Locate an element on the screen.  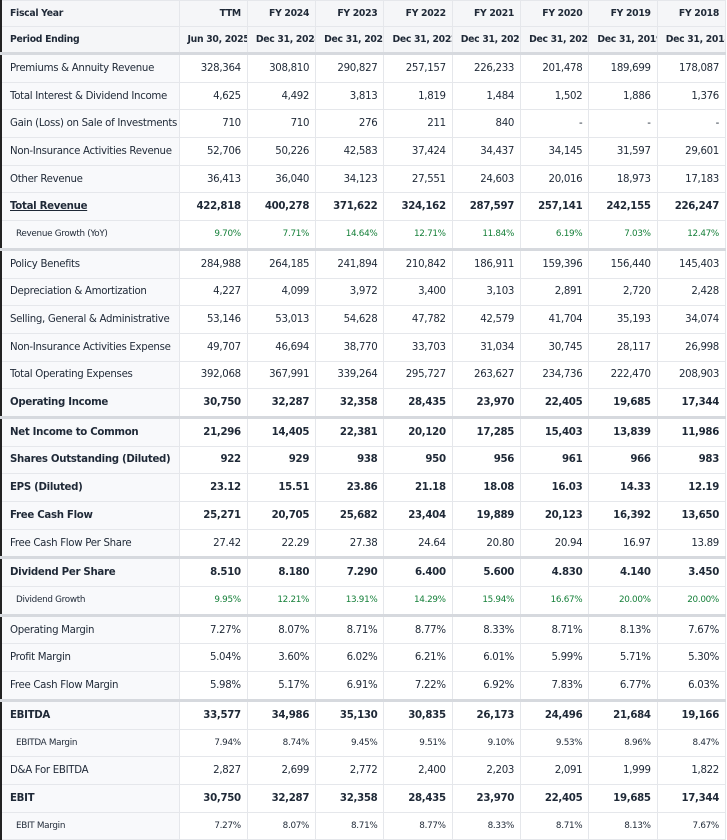
column-header-year: FY 2020 is located at coordinates (555, 13).